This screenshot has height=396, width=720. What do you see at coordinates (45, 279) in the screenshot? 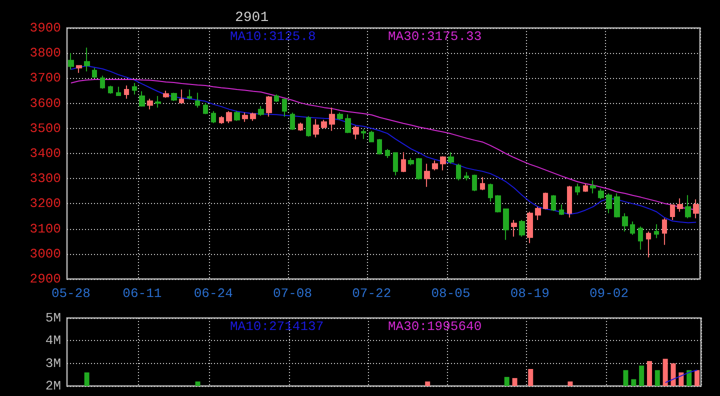
I see `y-tick-label: 2900` at bounding box center [45, 279].